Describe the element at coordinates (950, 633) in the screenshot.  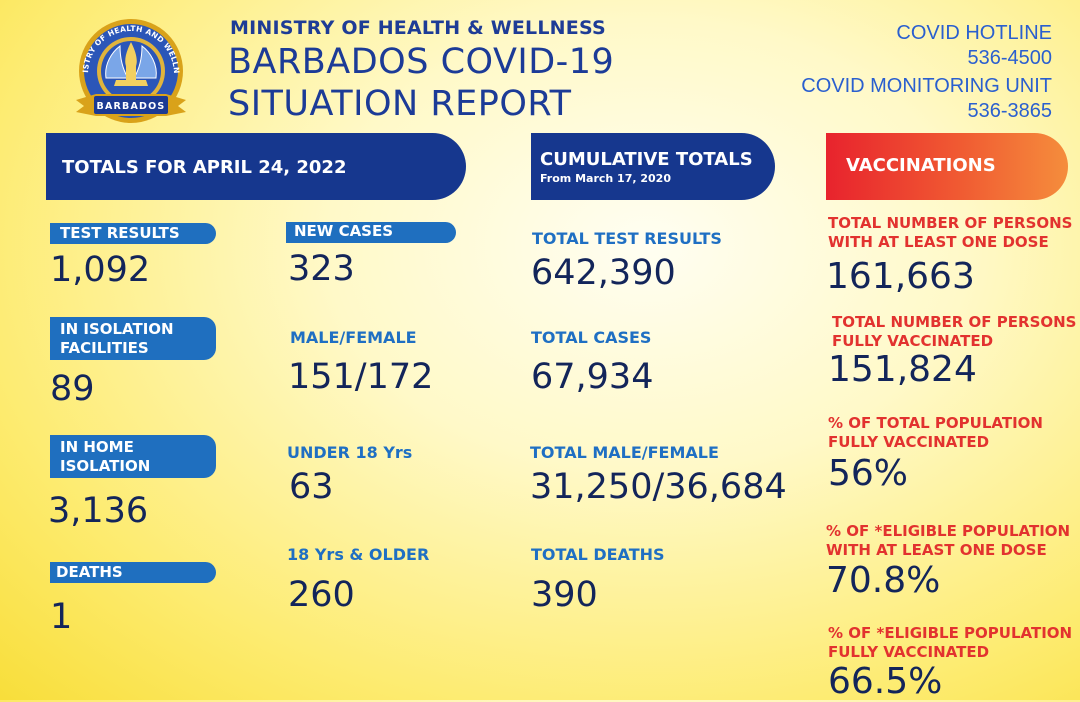
I see `vax-pct-eligible-fully-label-line1: % OF *ELIGIBLE POPULATION` at that location.